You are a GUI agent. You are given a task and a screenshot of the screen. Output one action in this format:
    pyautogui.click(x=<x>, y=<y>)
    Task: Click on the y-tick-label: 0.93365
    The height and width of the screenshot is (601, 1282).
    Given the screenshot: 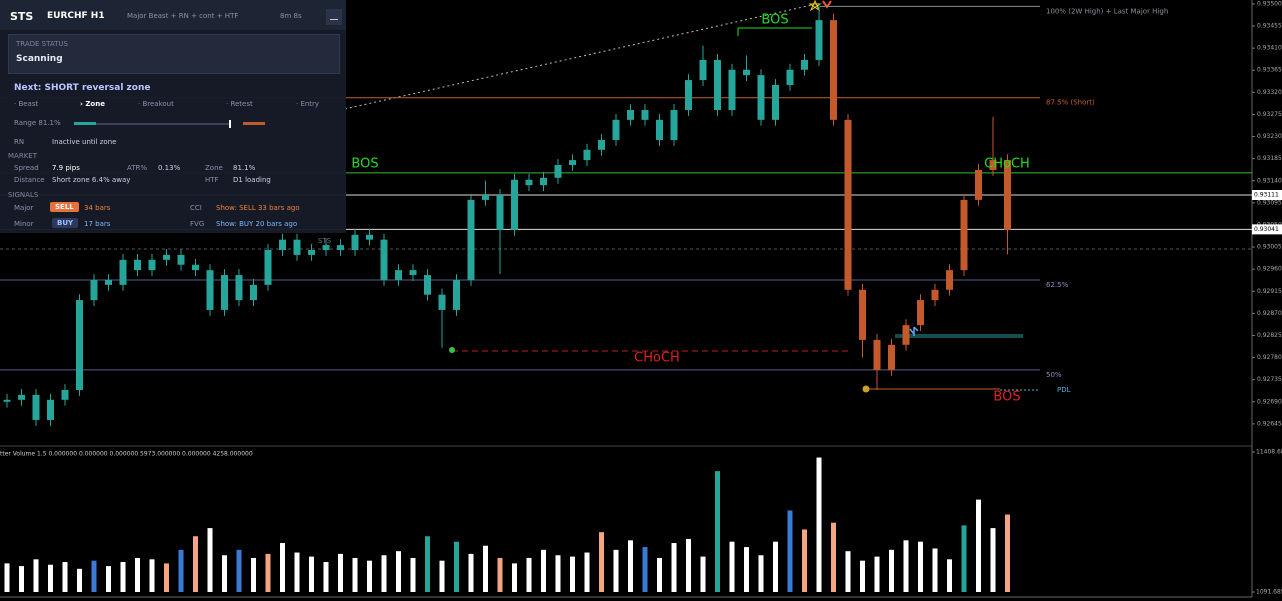 What is the action you would take?
    pyautogui.click(x=1269, y=70)
    